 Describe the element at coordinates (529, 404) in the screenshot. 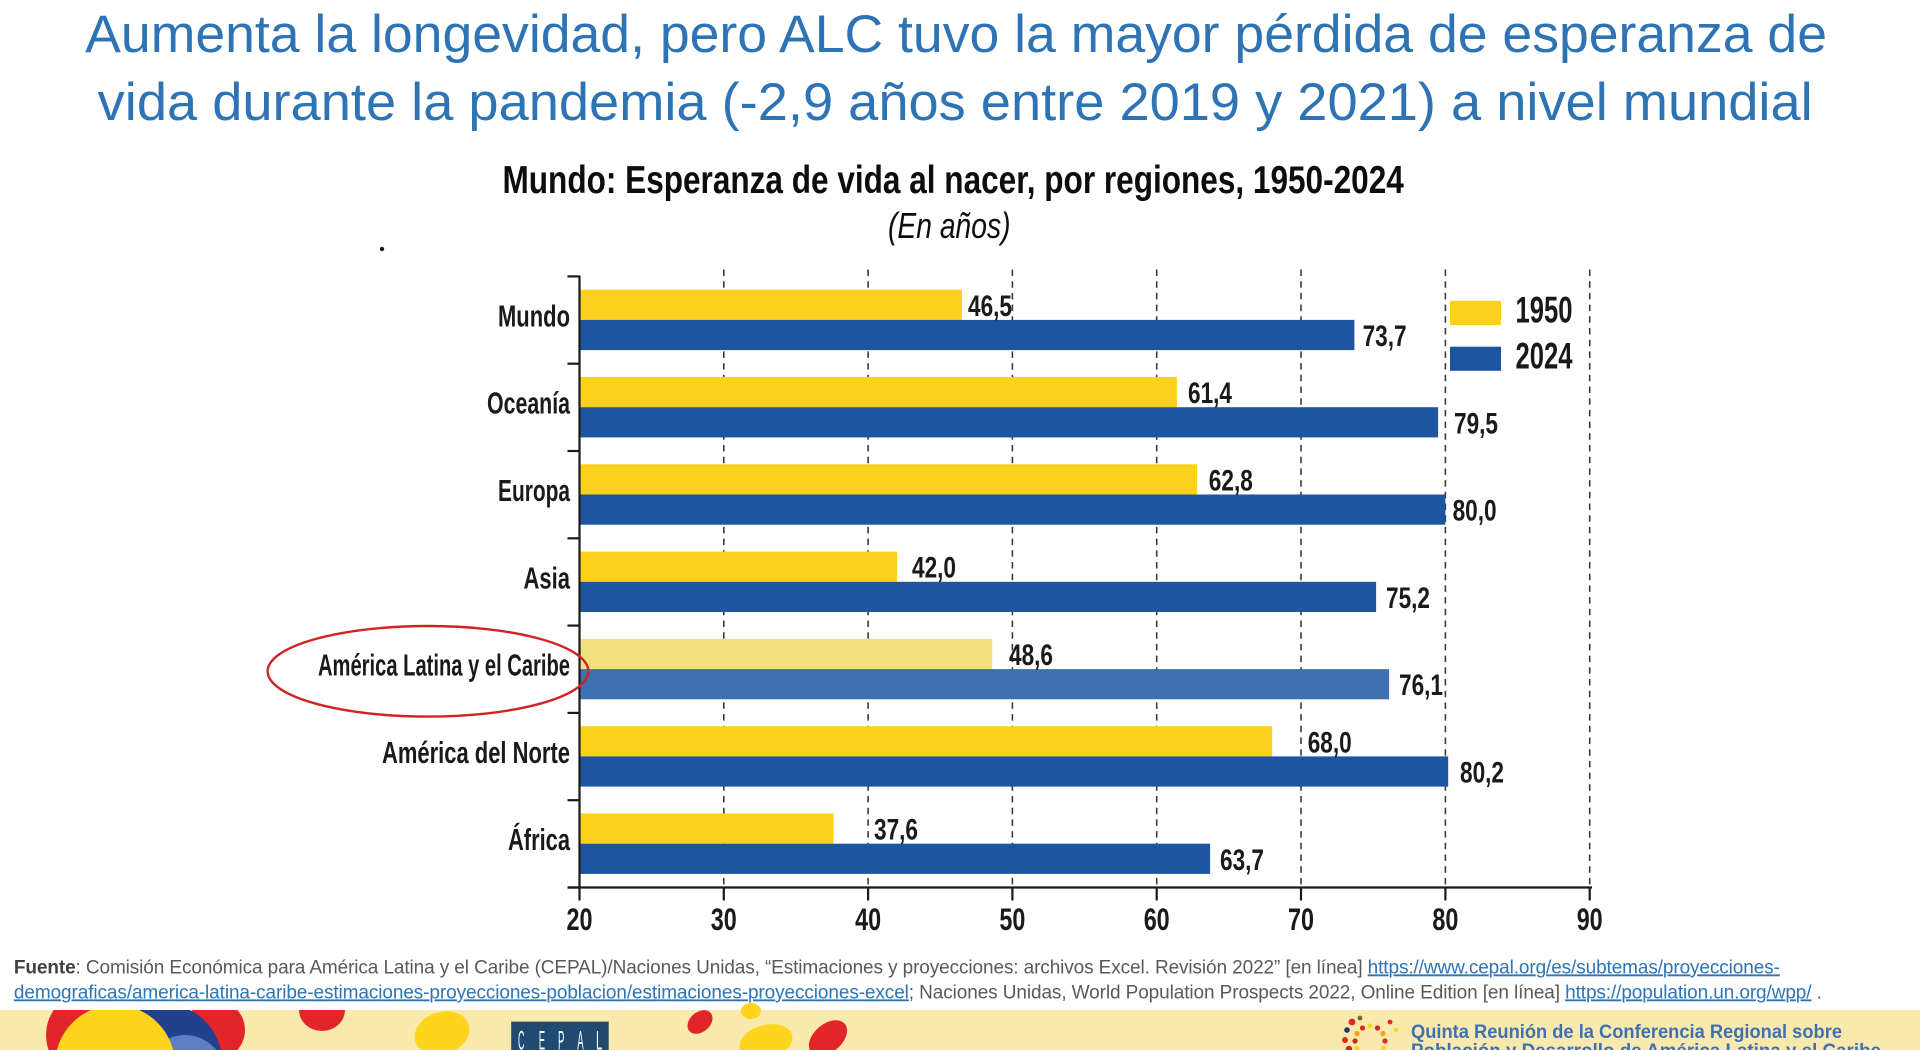

I see `svg-text: Oceanía` at that location.